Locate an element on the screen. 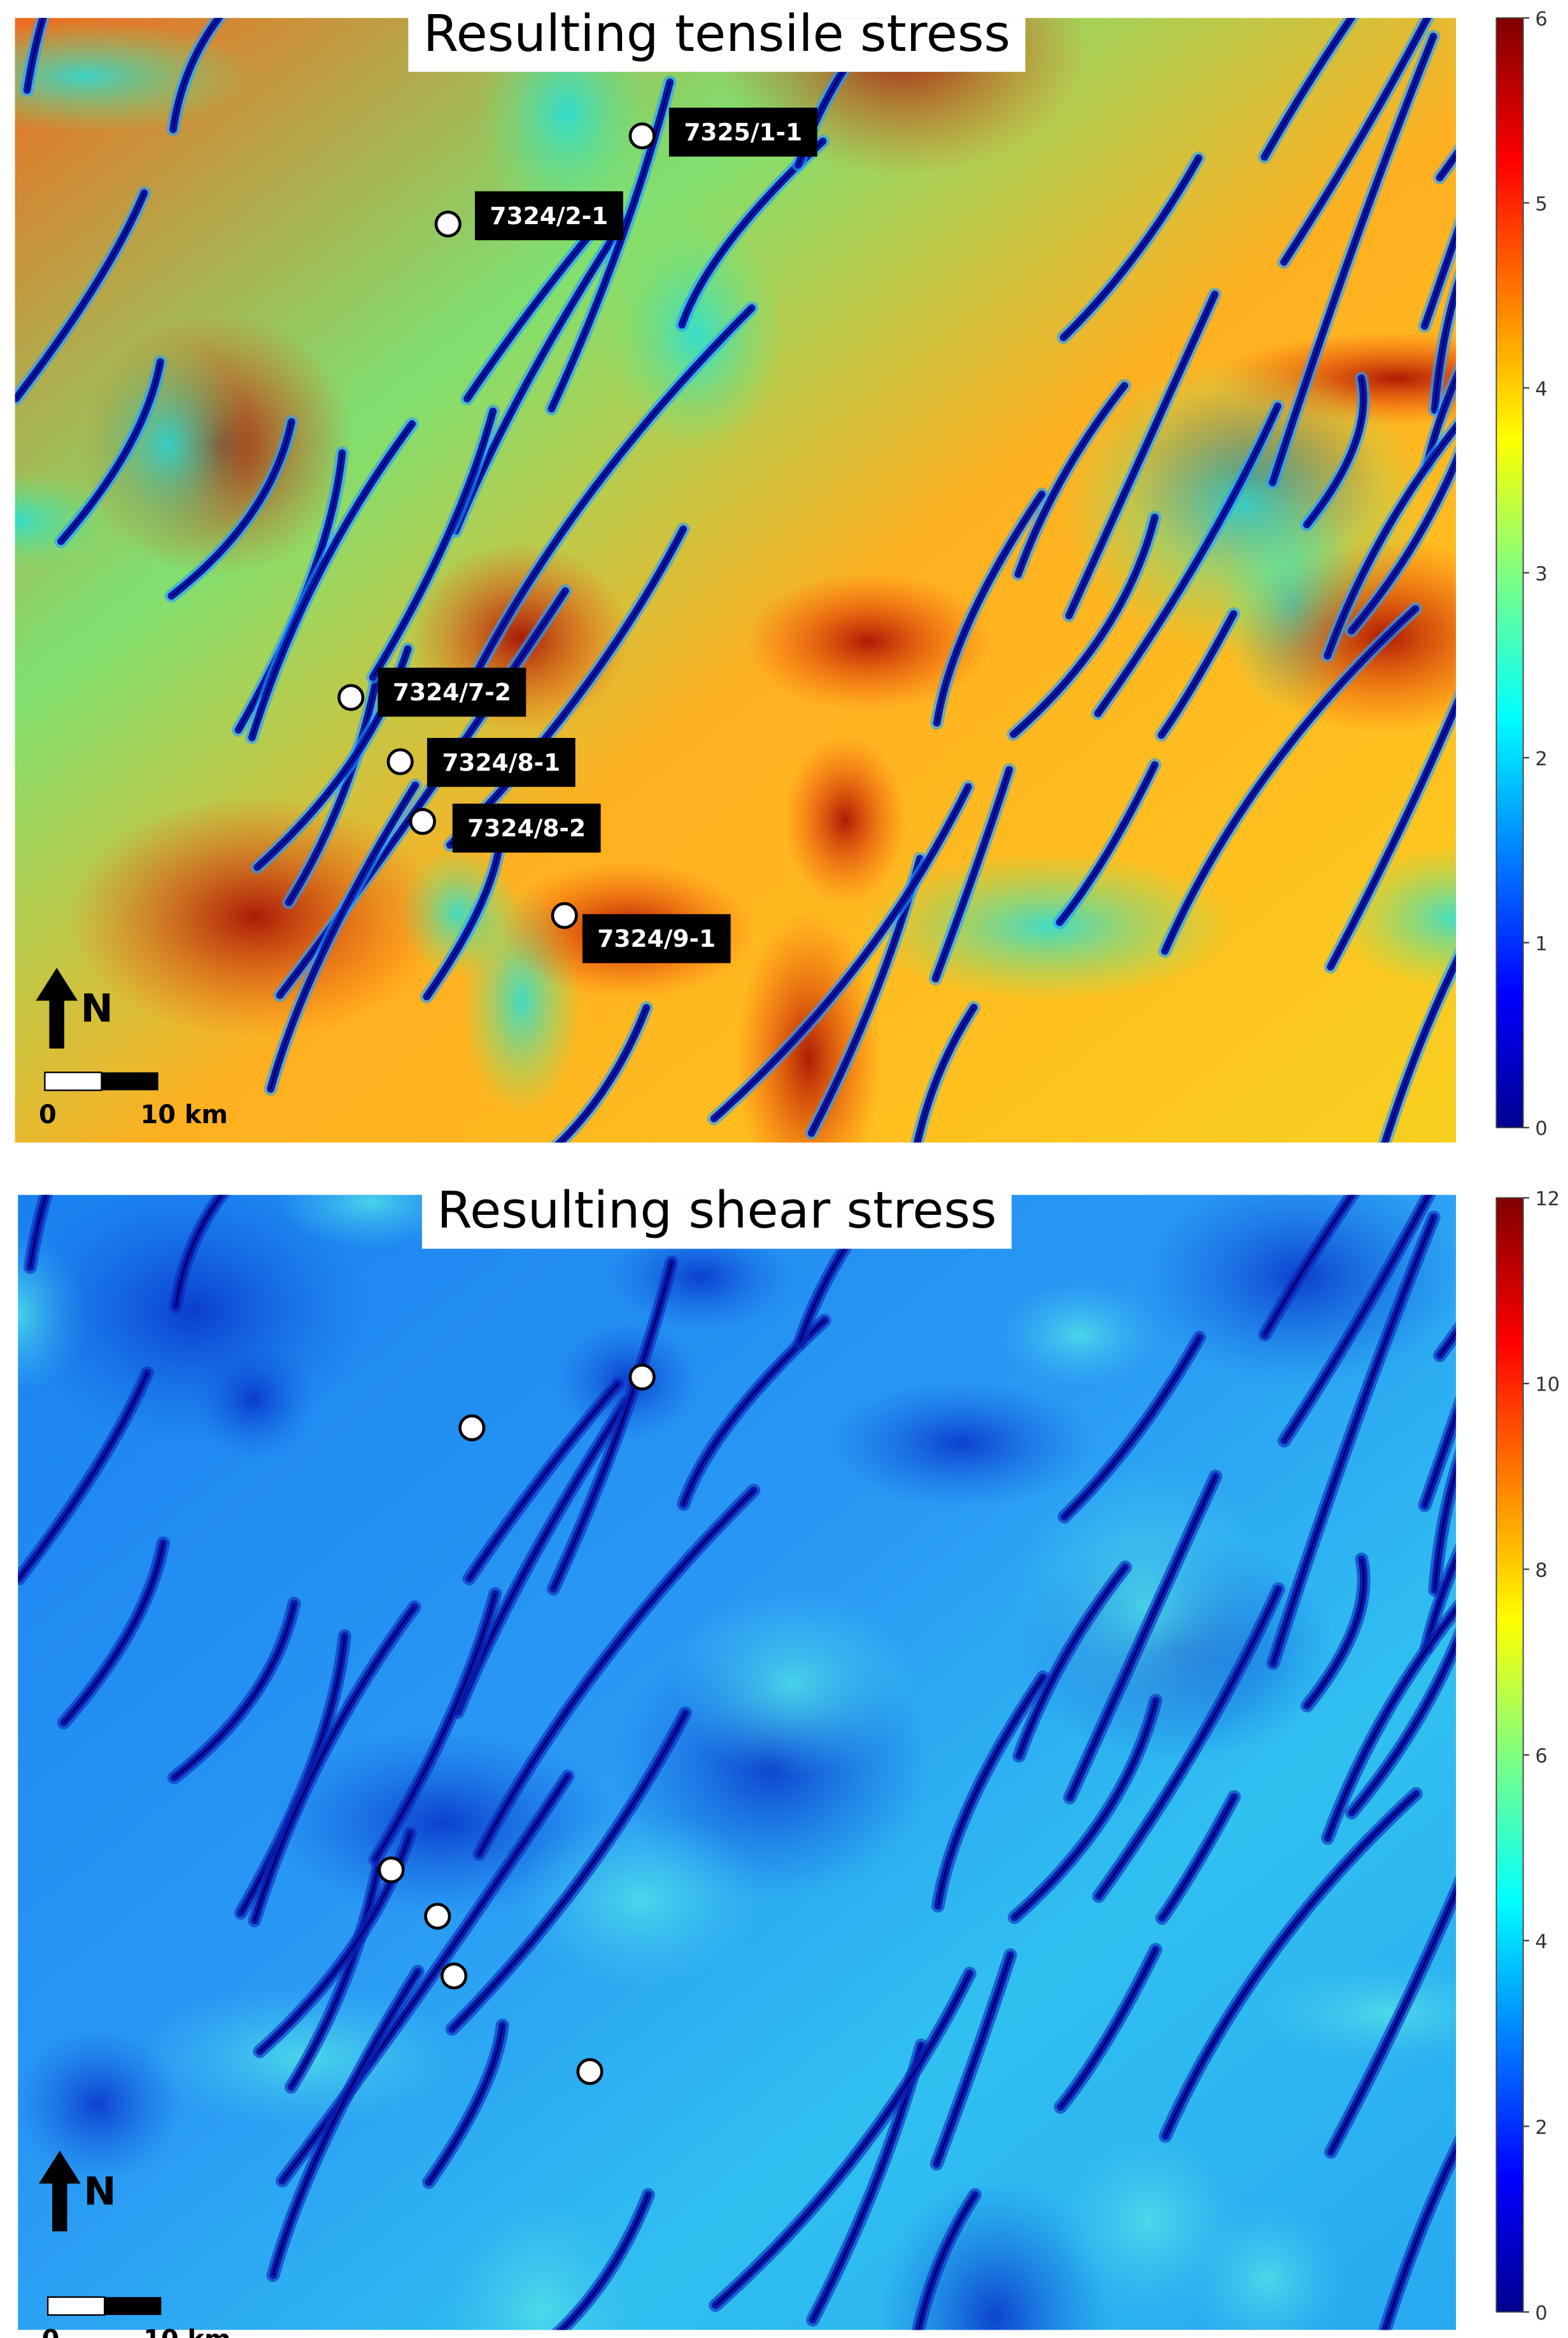  colorbar-tick-label: 12 is located at coordinates (1547, 1199).